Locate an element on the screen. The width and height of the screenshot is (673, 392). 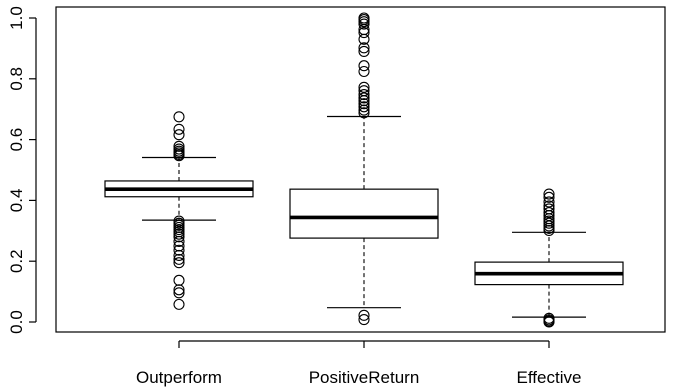
x-tick-label: Outperform is located at coordinates (179, 377).